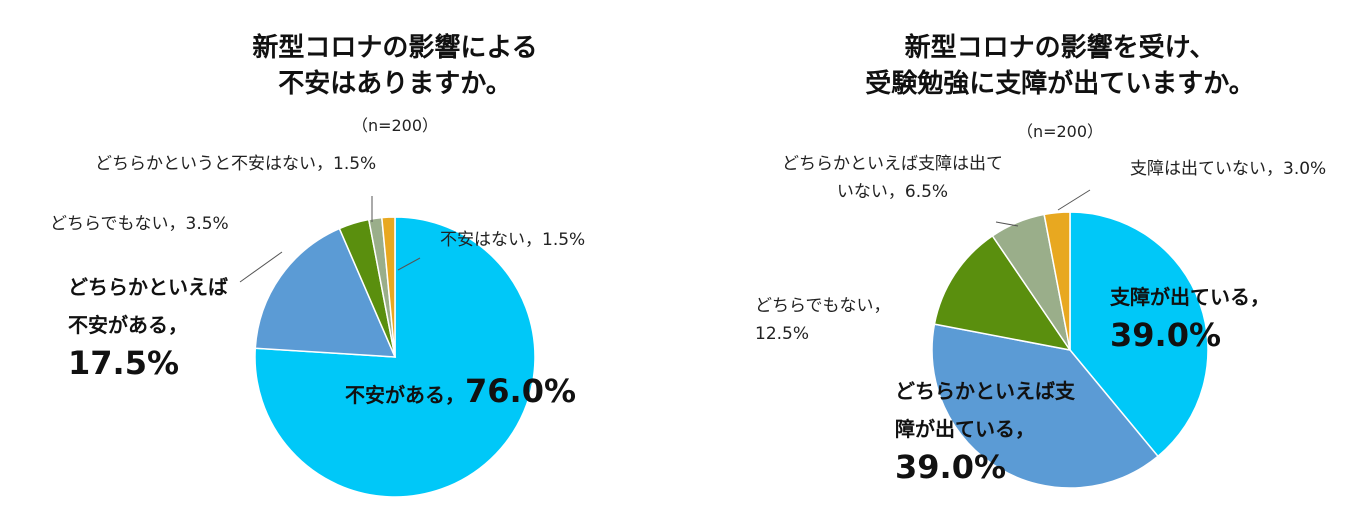  Describe the element at coordinates (1060, 66) in the screenshot. I see `chart-title: 新型コロナの影響を受け、受験勉強に支障が出ていますか。` at that location.